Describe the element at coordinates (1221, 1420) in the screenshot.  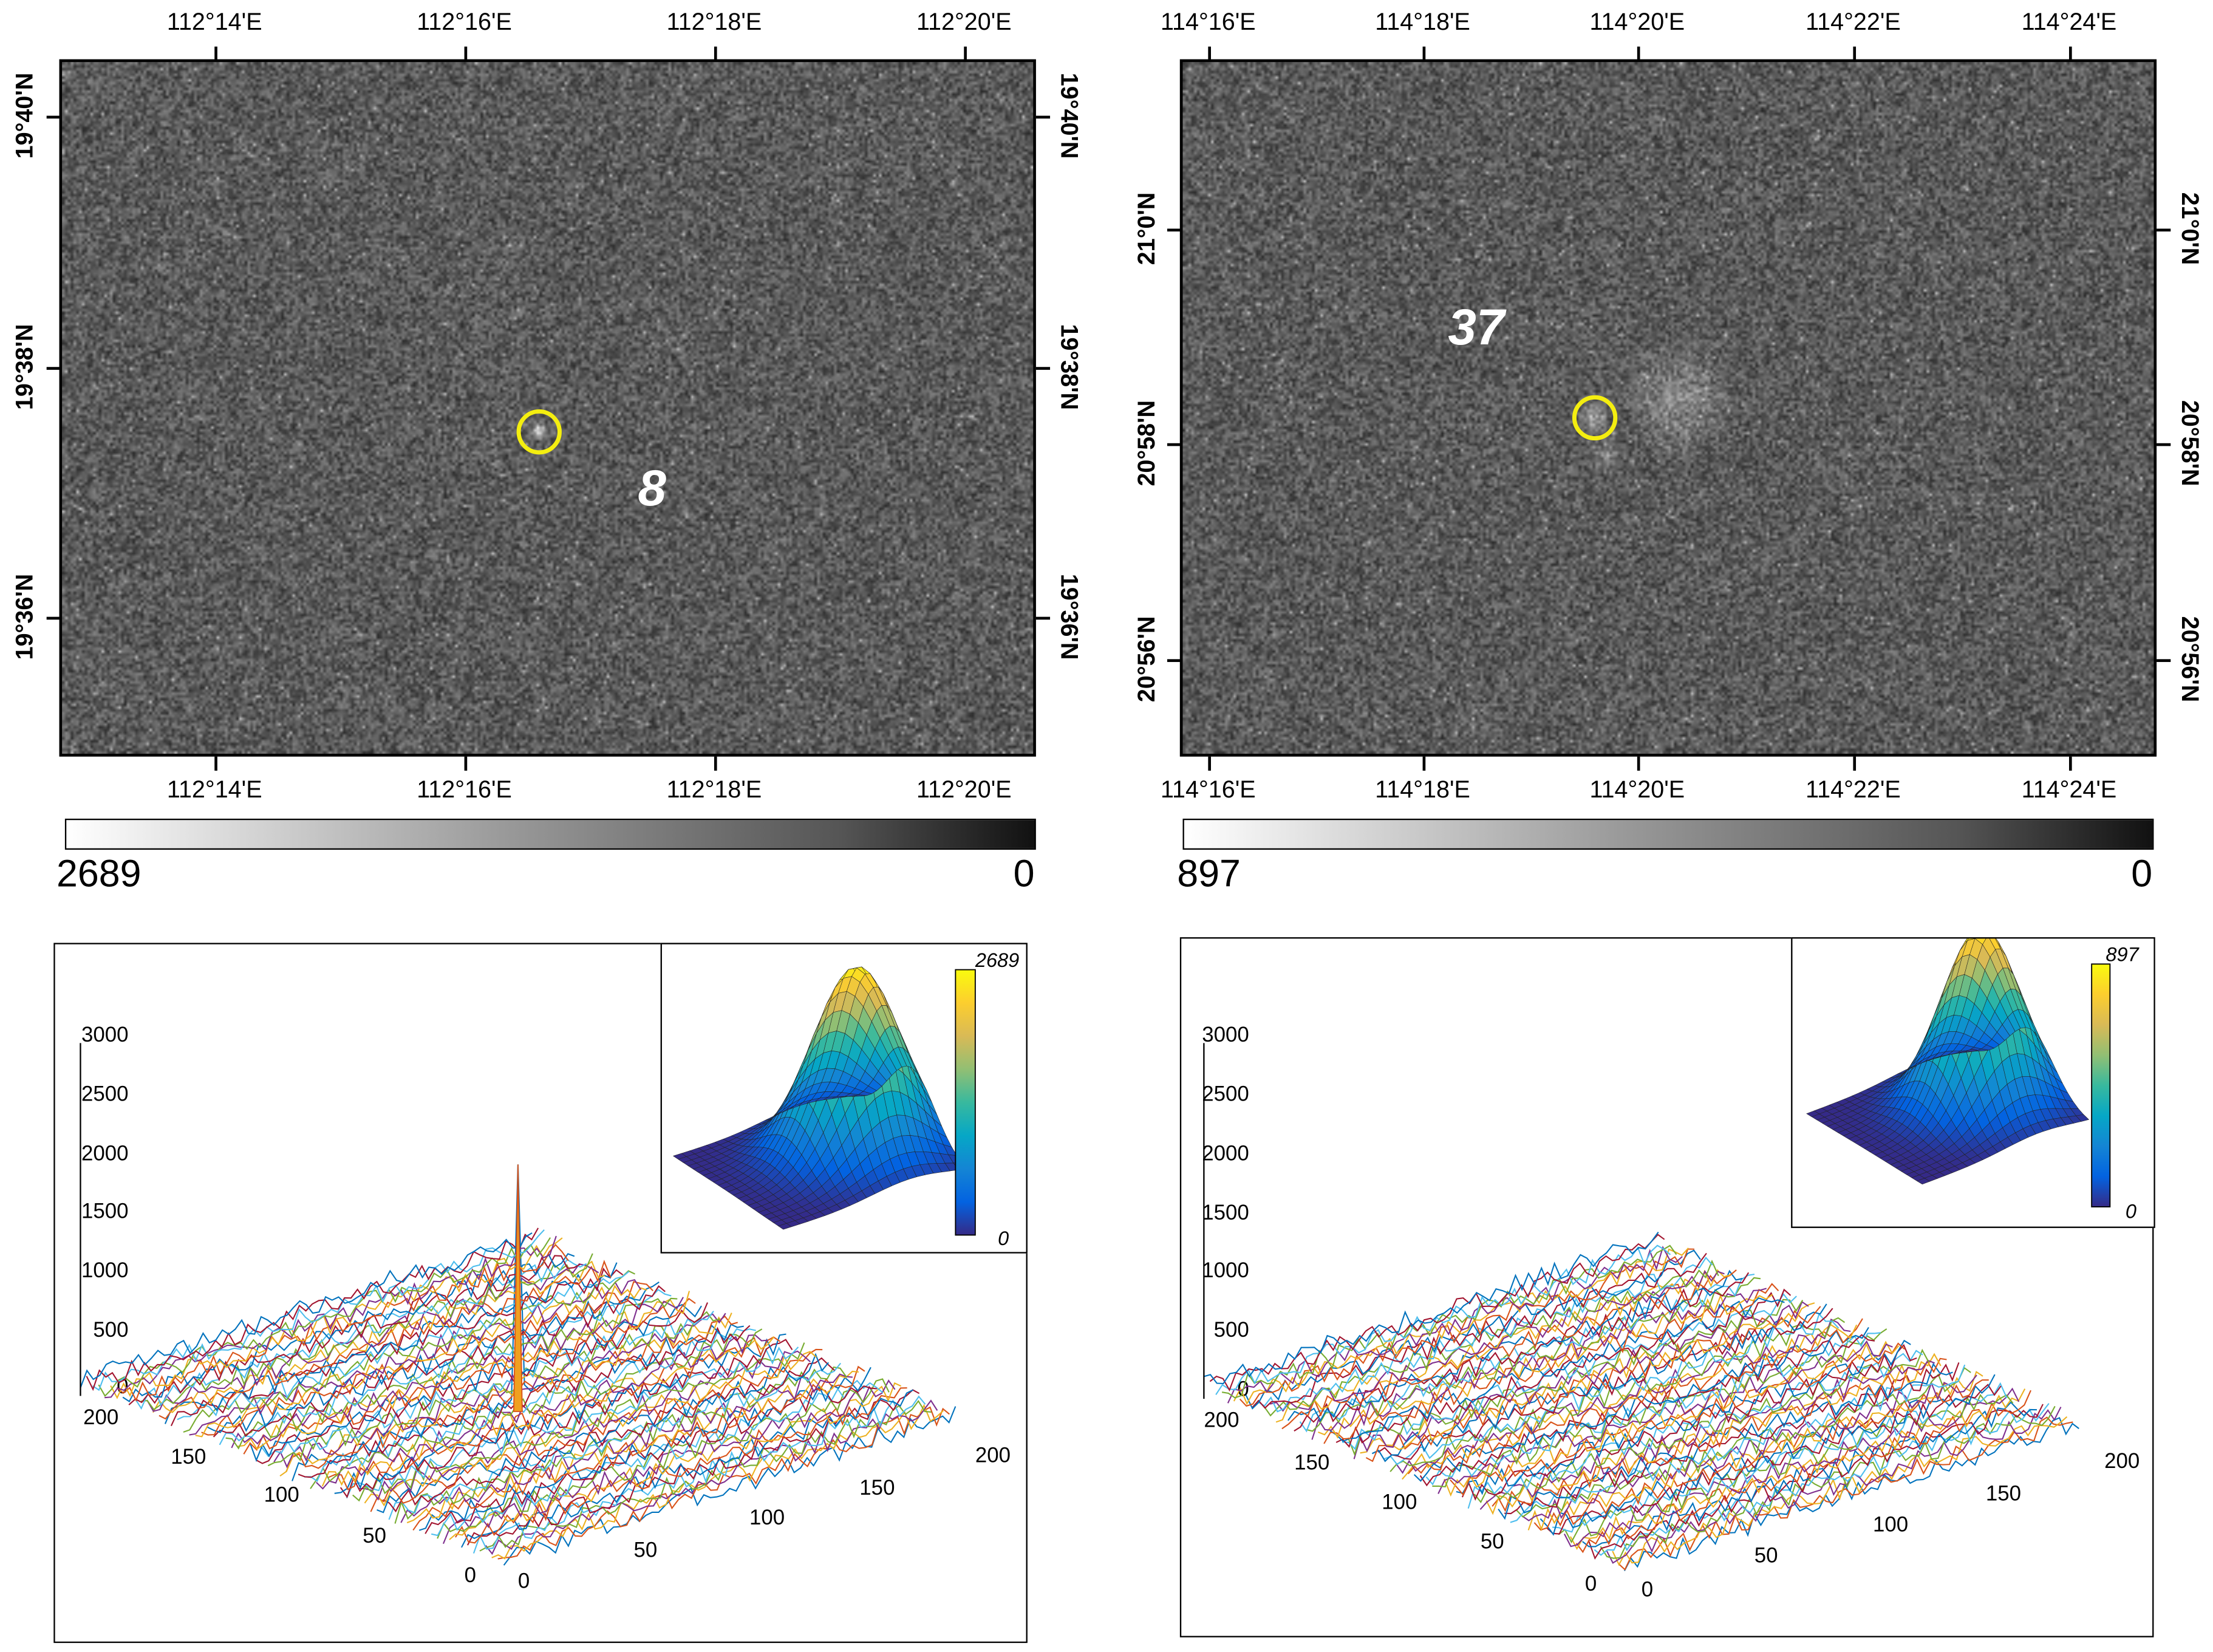
I see `right-y-tick-label: 200` at that location.